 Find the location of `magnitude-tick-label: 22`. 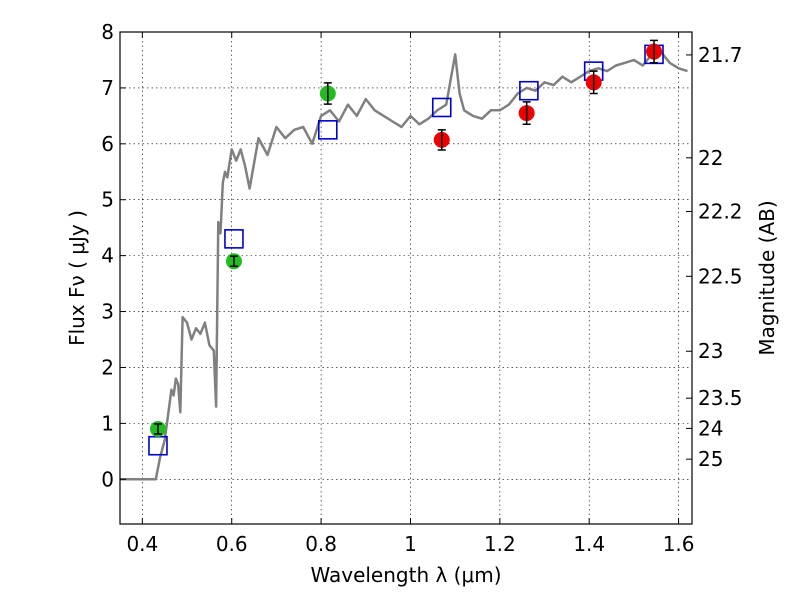

magnitude-tick-label: 22 is located at coordinates (710, 158).